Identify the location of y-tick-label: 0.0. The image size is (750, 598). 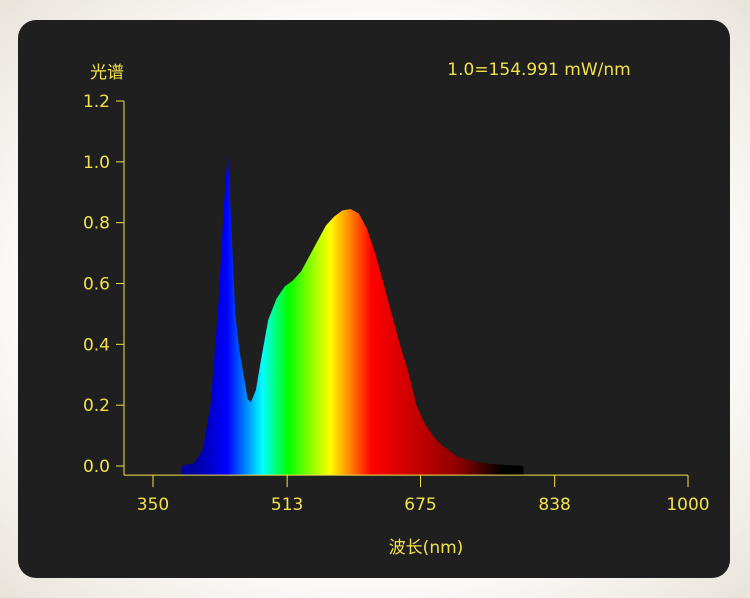
(96, 467).